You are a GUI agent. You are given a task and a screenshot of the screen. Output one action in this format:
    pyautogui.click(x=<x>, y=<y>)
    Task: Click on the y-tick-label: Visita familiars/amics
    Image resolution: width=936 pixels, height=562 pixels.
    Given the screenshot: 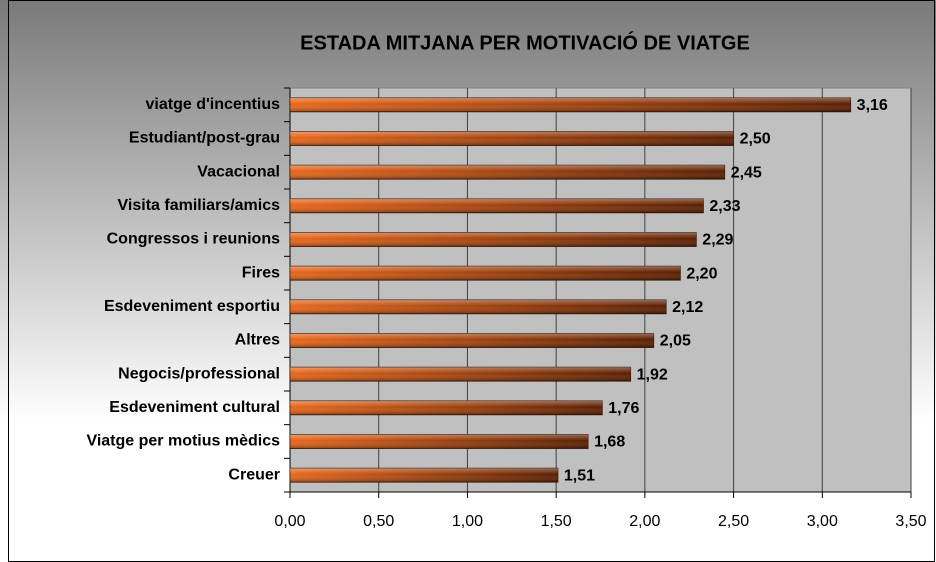 What is the action you would take?
    pyautogui.click(x=199, y=205)
    